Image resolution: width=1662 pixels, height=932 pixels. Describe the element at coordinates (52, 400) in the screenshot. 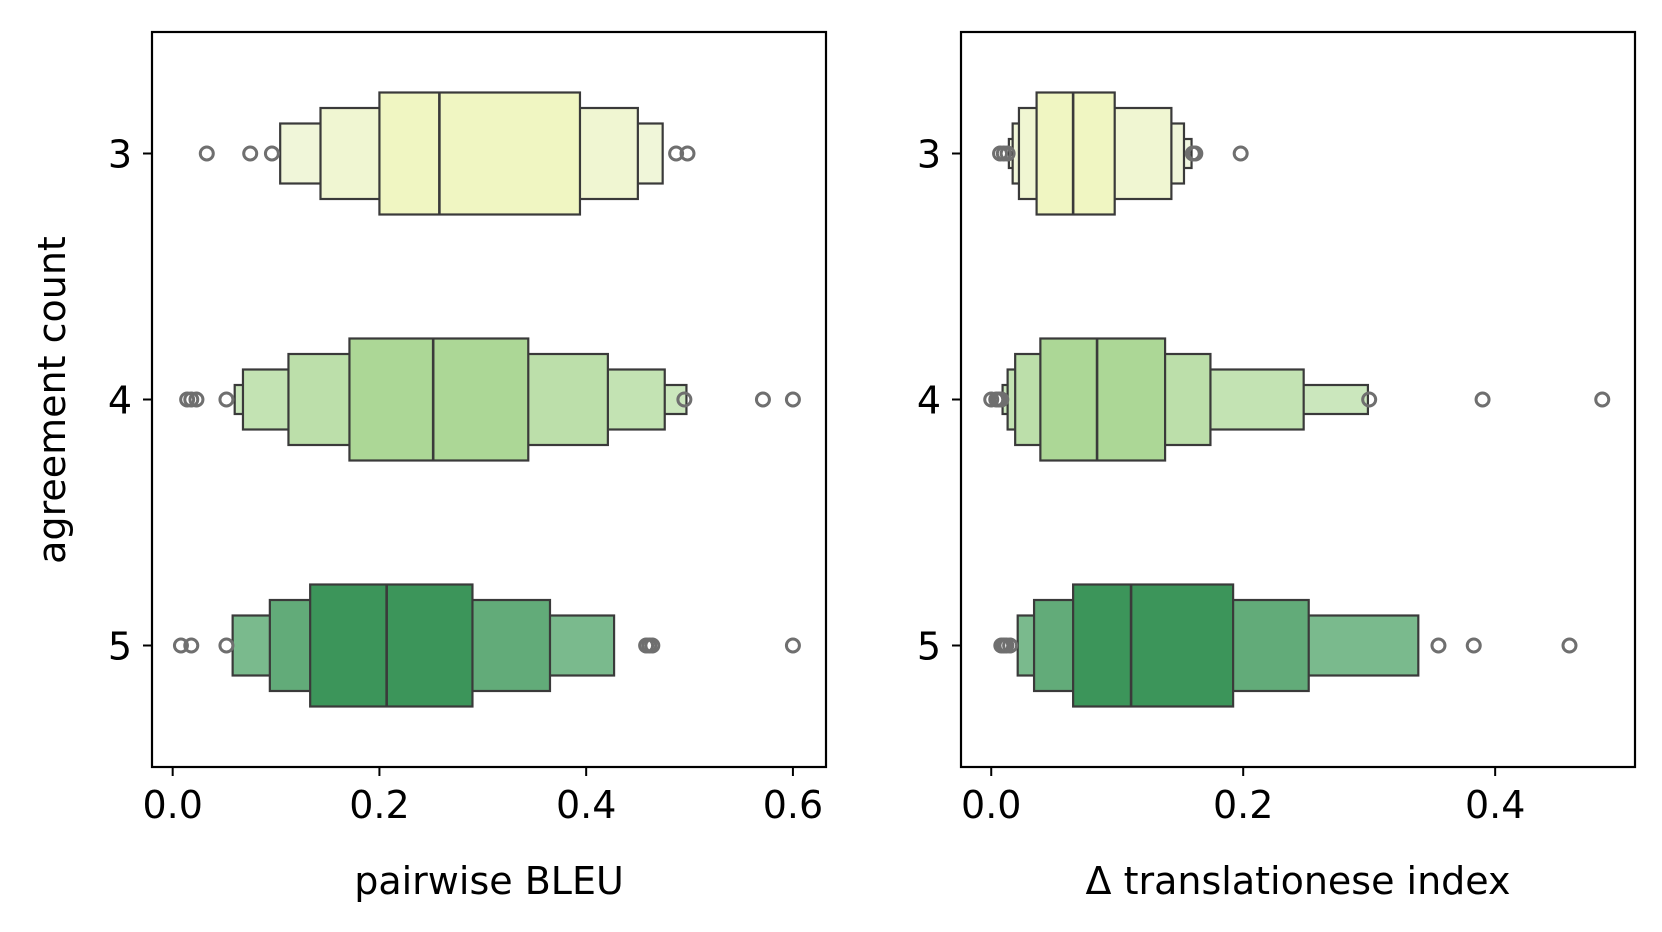

I see `y-axis-label: agreement count` at that location.